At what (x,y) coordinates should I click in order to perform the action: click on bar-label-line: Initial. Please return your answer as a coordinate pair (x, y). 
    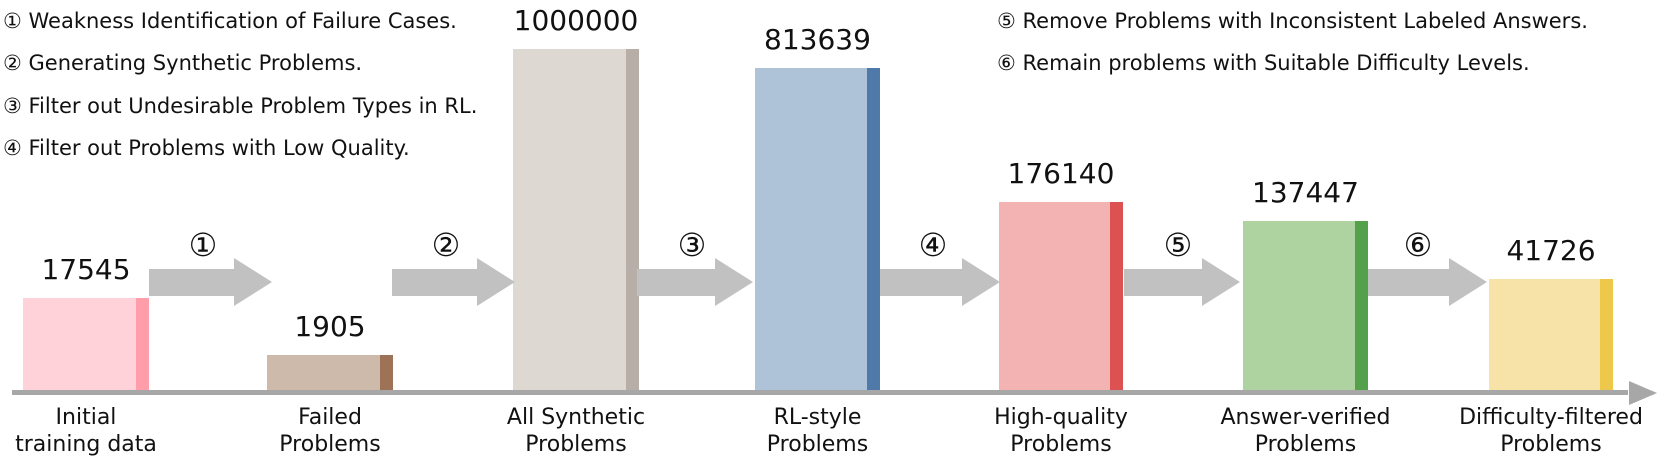
    Looking at the image, I should click on (86, 417).